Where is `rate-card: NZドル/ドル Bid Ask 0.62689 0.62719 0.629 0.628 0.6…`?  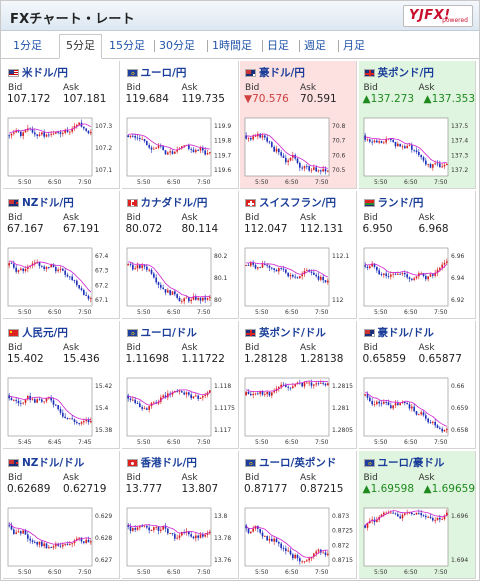 rate-card: NZドル/ドル Bid Ask 0.62689 0.62719 0.629 0.628 0.6… is located at coordinates (61, 515).